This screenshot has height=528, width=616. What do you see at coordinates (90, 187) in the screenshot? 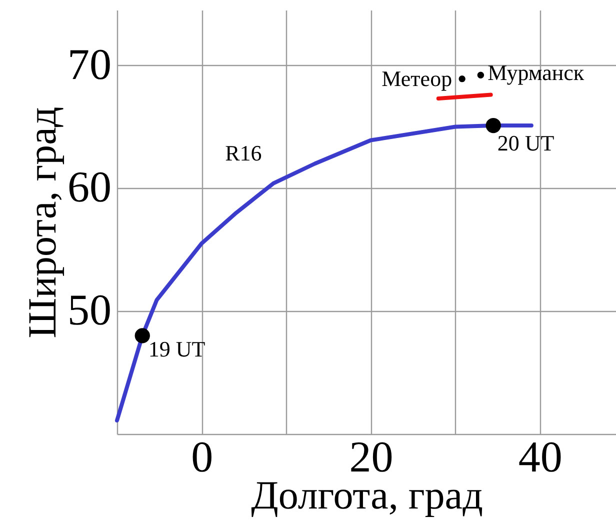
I see `y-tick-label: 60` at bounding box center [90, 187].